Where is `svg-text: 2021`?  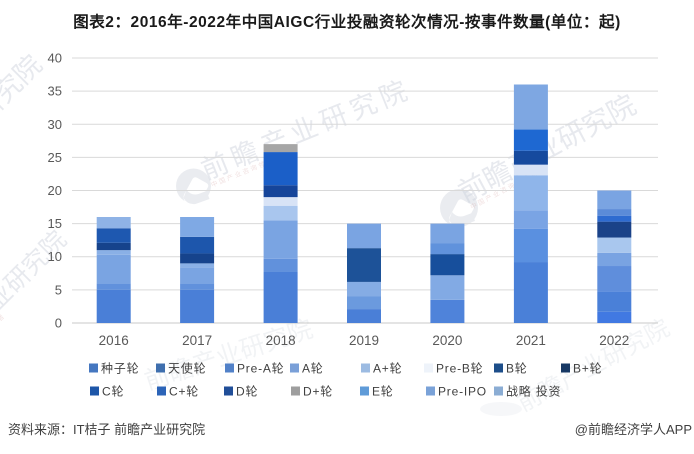
svg-text: 2021 is located at coordinates (531, 340).